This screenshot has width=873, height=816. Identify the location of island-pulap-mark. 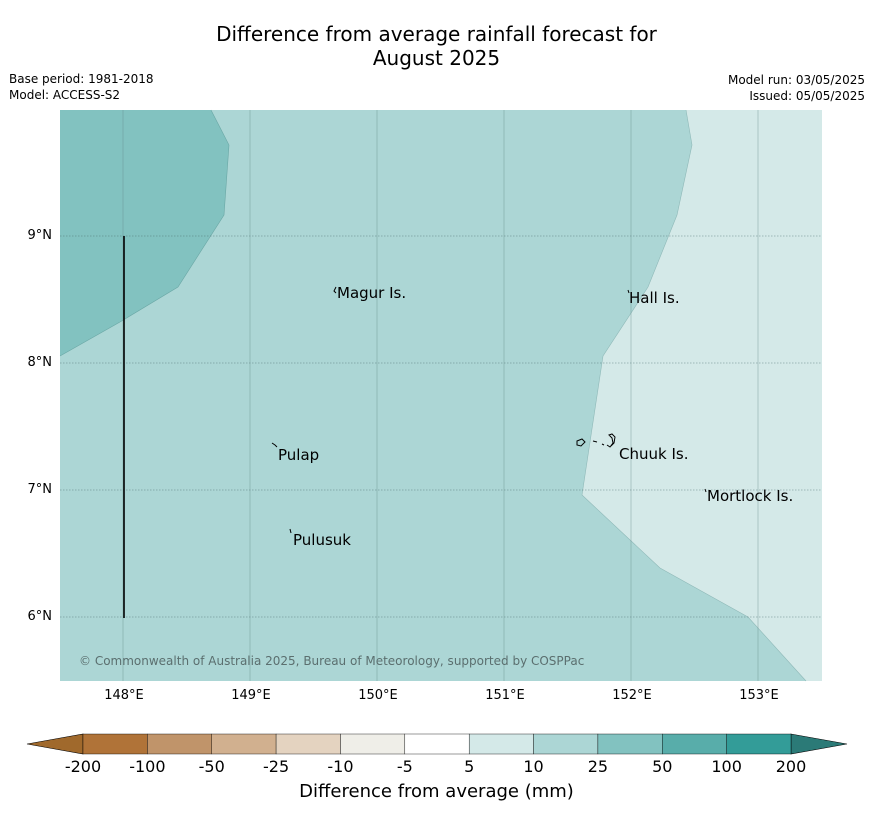
(274, 445).